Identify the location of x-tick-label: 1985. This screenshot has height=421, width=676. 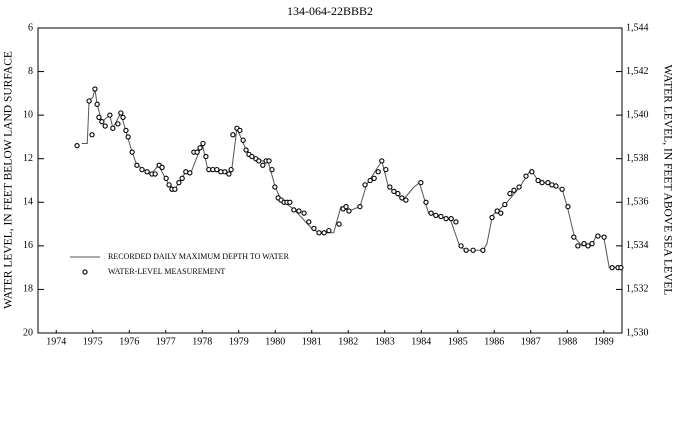
(458, 341).